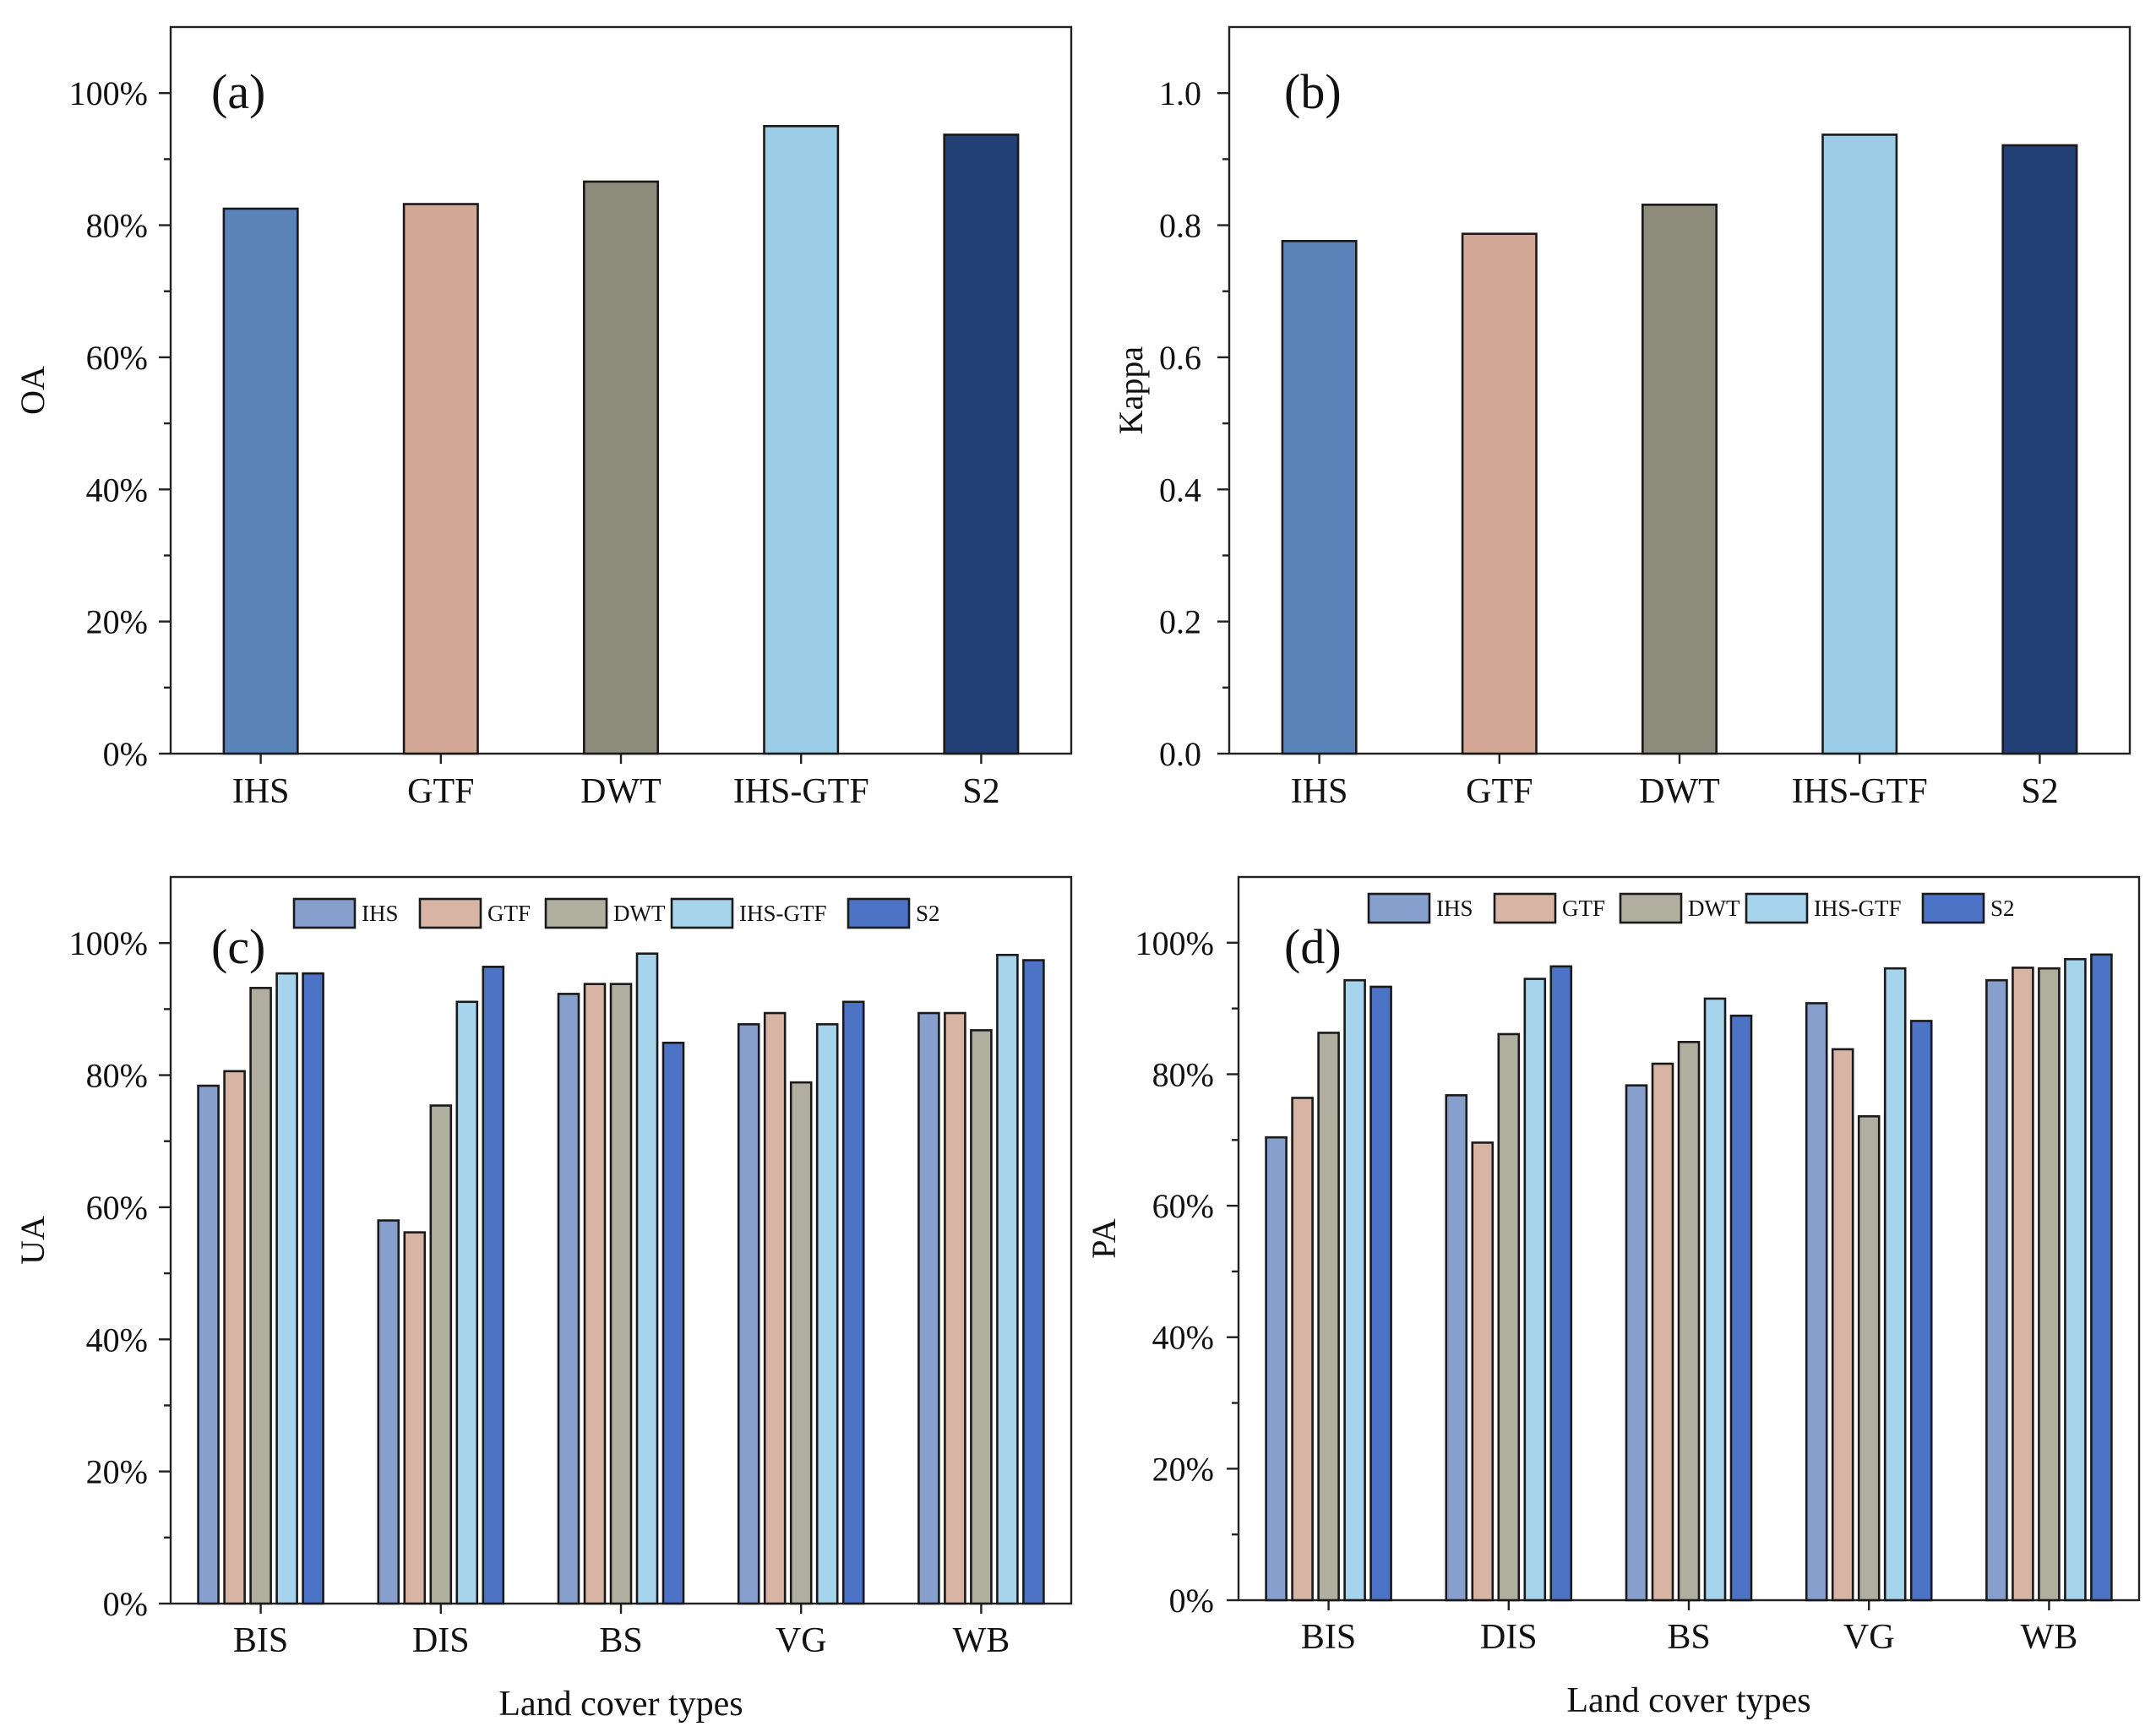 The height and width of the screenshot is (1732, 2156). Describe the element at coordinates (1651, 908) in the screenshot. I see `panel-d-legend-swatch-dwt` at that location.